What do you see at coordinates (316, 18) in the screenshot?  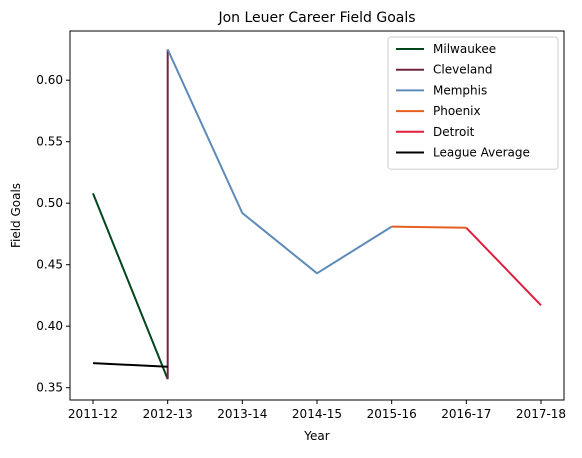 I see `chart-title: Jon Leuer Career Field Goals` at bounding box center [316, 18].